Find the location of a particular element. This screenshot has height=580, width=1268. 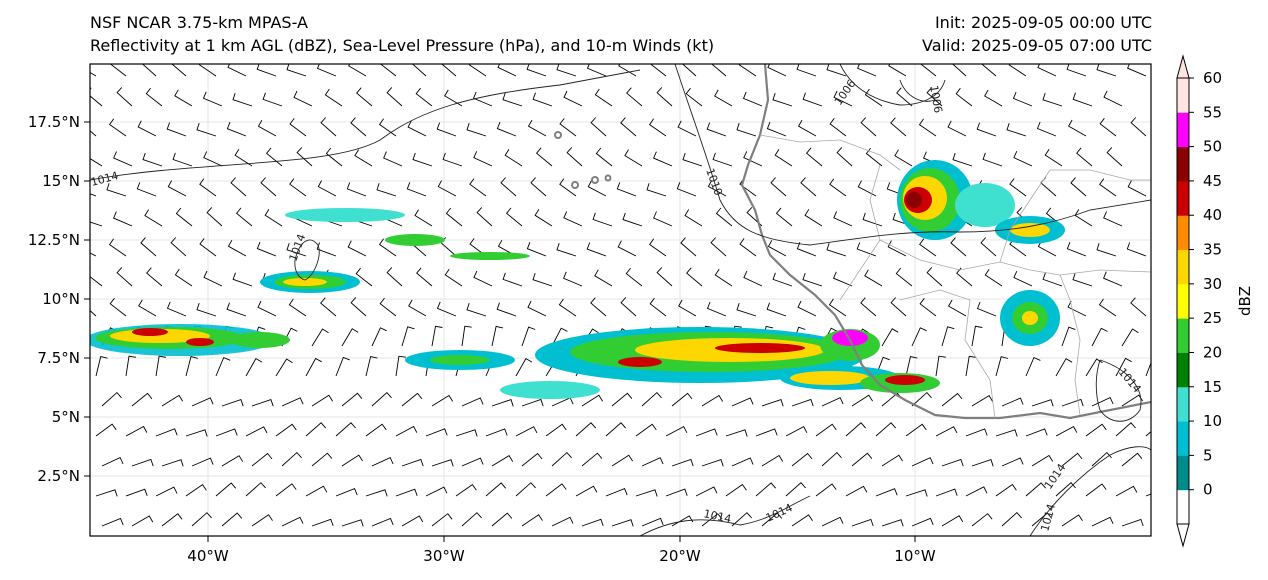

lat-tick-label: 17.5°N is located at coordinates (54, 122).